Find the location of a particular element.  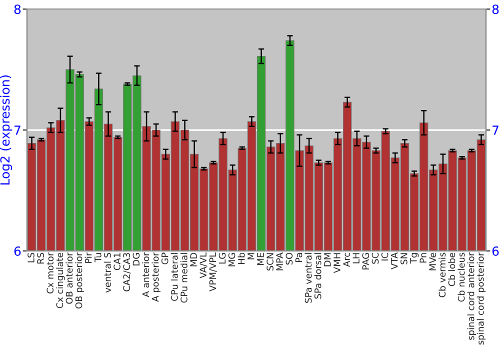

x-tick-label: Cb vermis is located at coordinates (442, 275).